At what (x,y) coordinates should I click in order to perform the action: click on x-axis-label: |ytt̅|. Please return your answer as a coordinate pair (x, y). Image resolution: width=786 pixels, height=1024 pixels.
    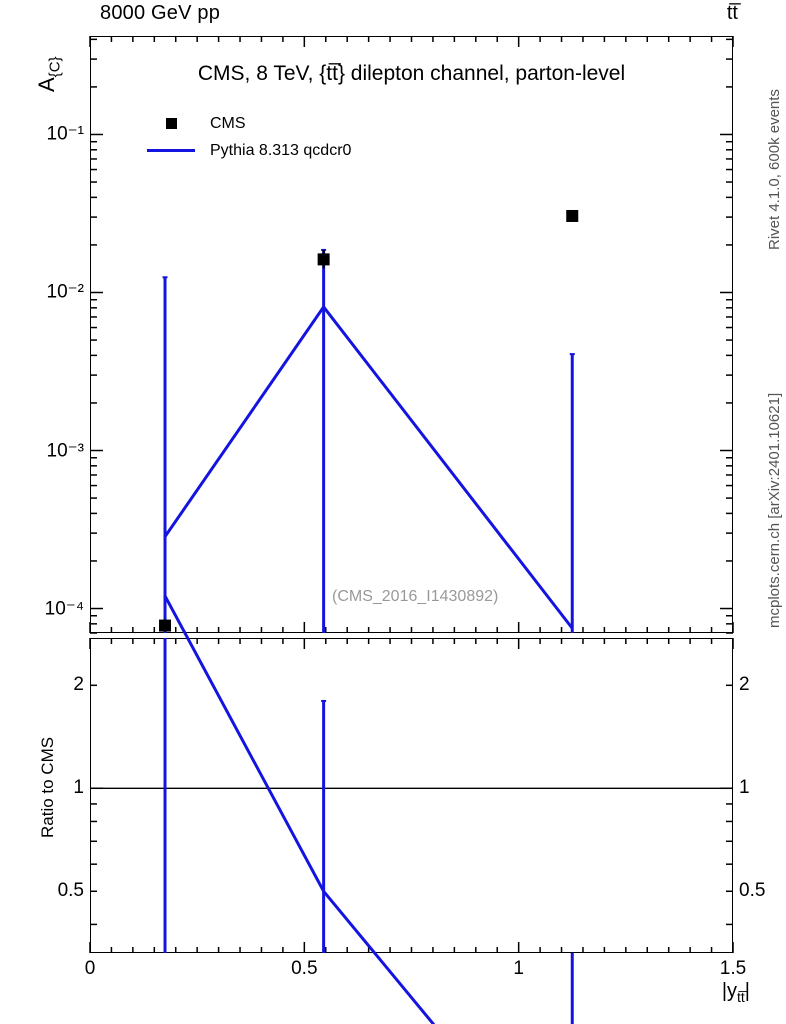
    Looking at the image, I should click on (736, 992).